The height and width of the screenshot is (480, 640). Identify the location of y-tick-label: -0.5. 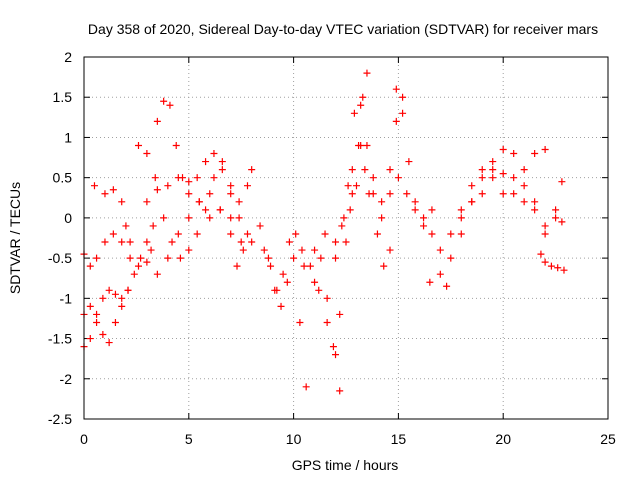
(60, 258).